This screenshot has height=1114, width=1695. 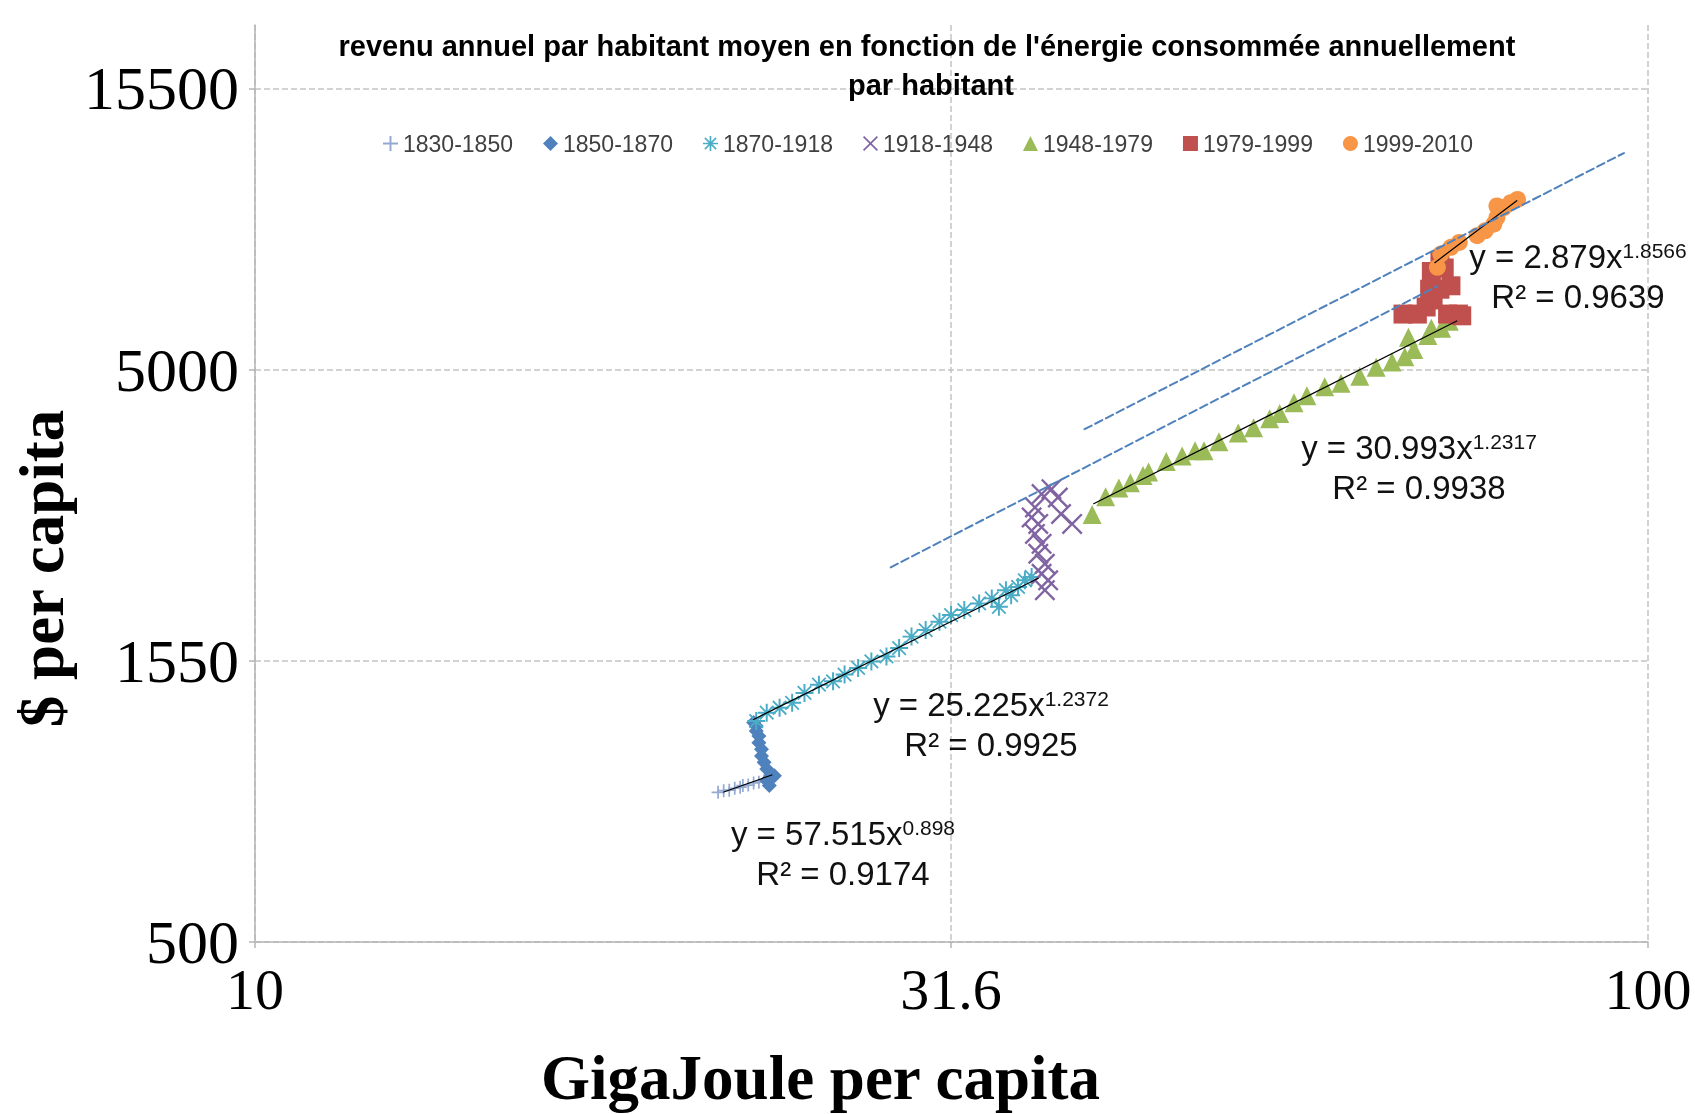 What do you see at coordinates (177, 660) in the screenshot?
I see `y-tick-label: 1550` at bounding box center [177, 660].